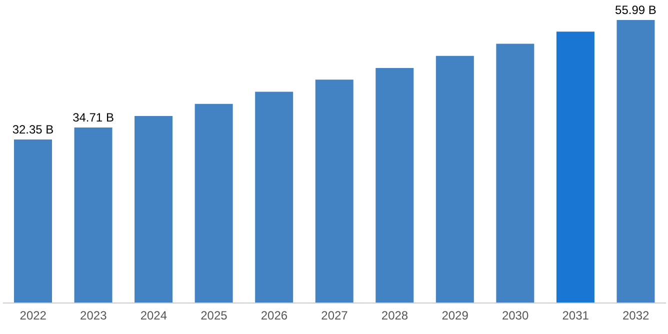 The height and width of the screenshot is (334, 668). I want to click on x-tick-label: 2023, so click(94, 315).